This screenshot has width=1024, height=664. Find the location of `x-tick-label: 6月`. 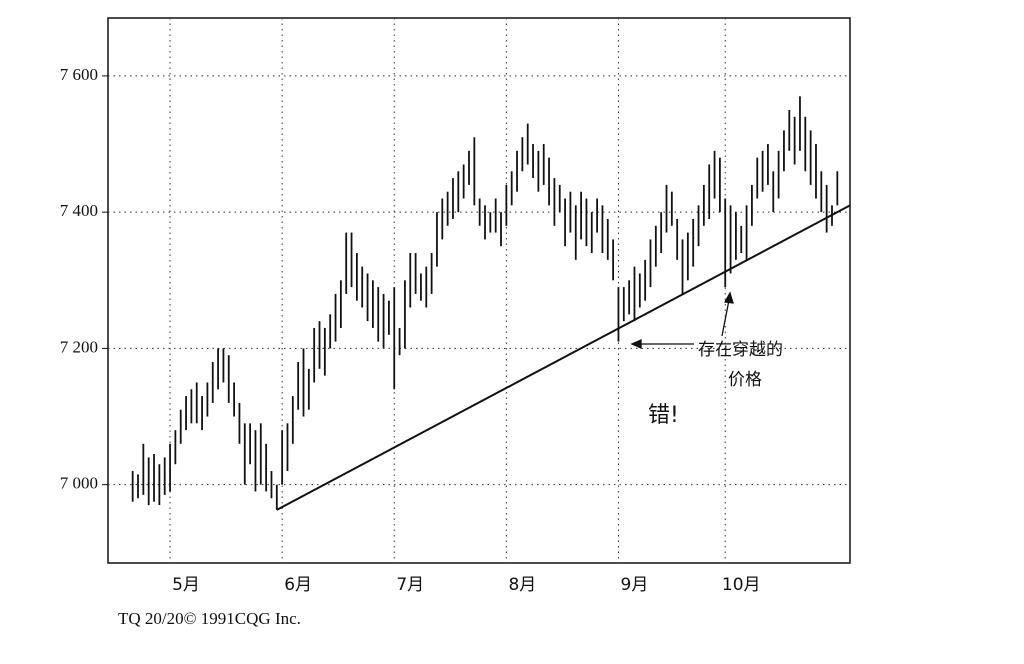

x-tick-label: 6月 is located at coordinates (298, 585).